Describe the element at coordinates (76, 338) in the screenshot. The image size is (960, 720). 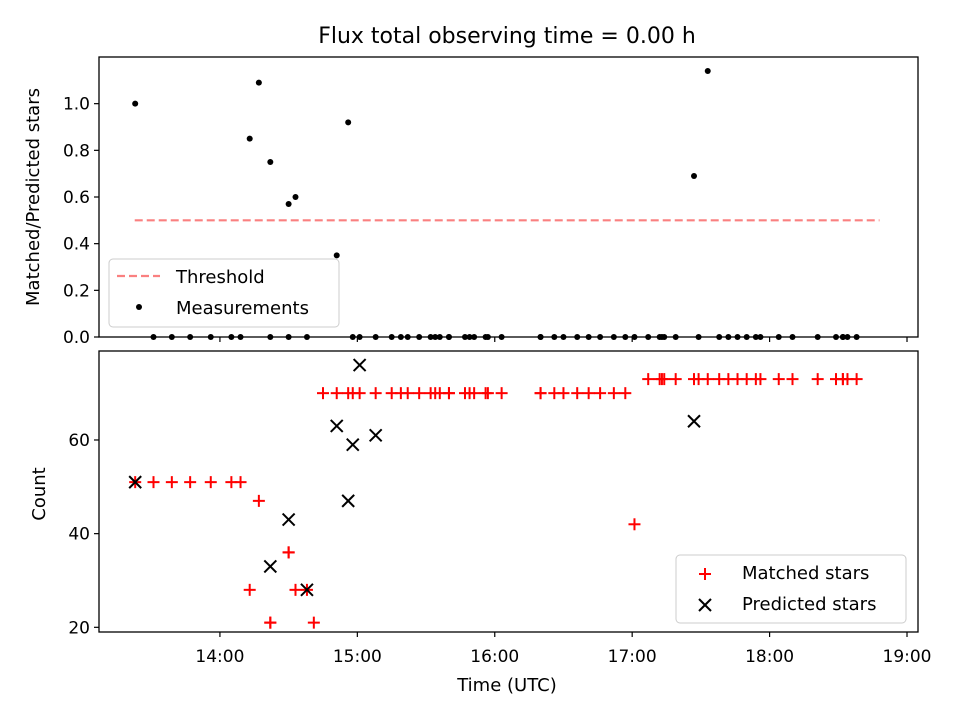
I see `top-y-tick-label: 0.0` at that location.